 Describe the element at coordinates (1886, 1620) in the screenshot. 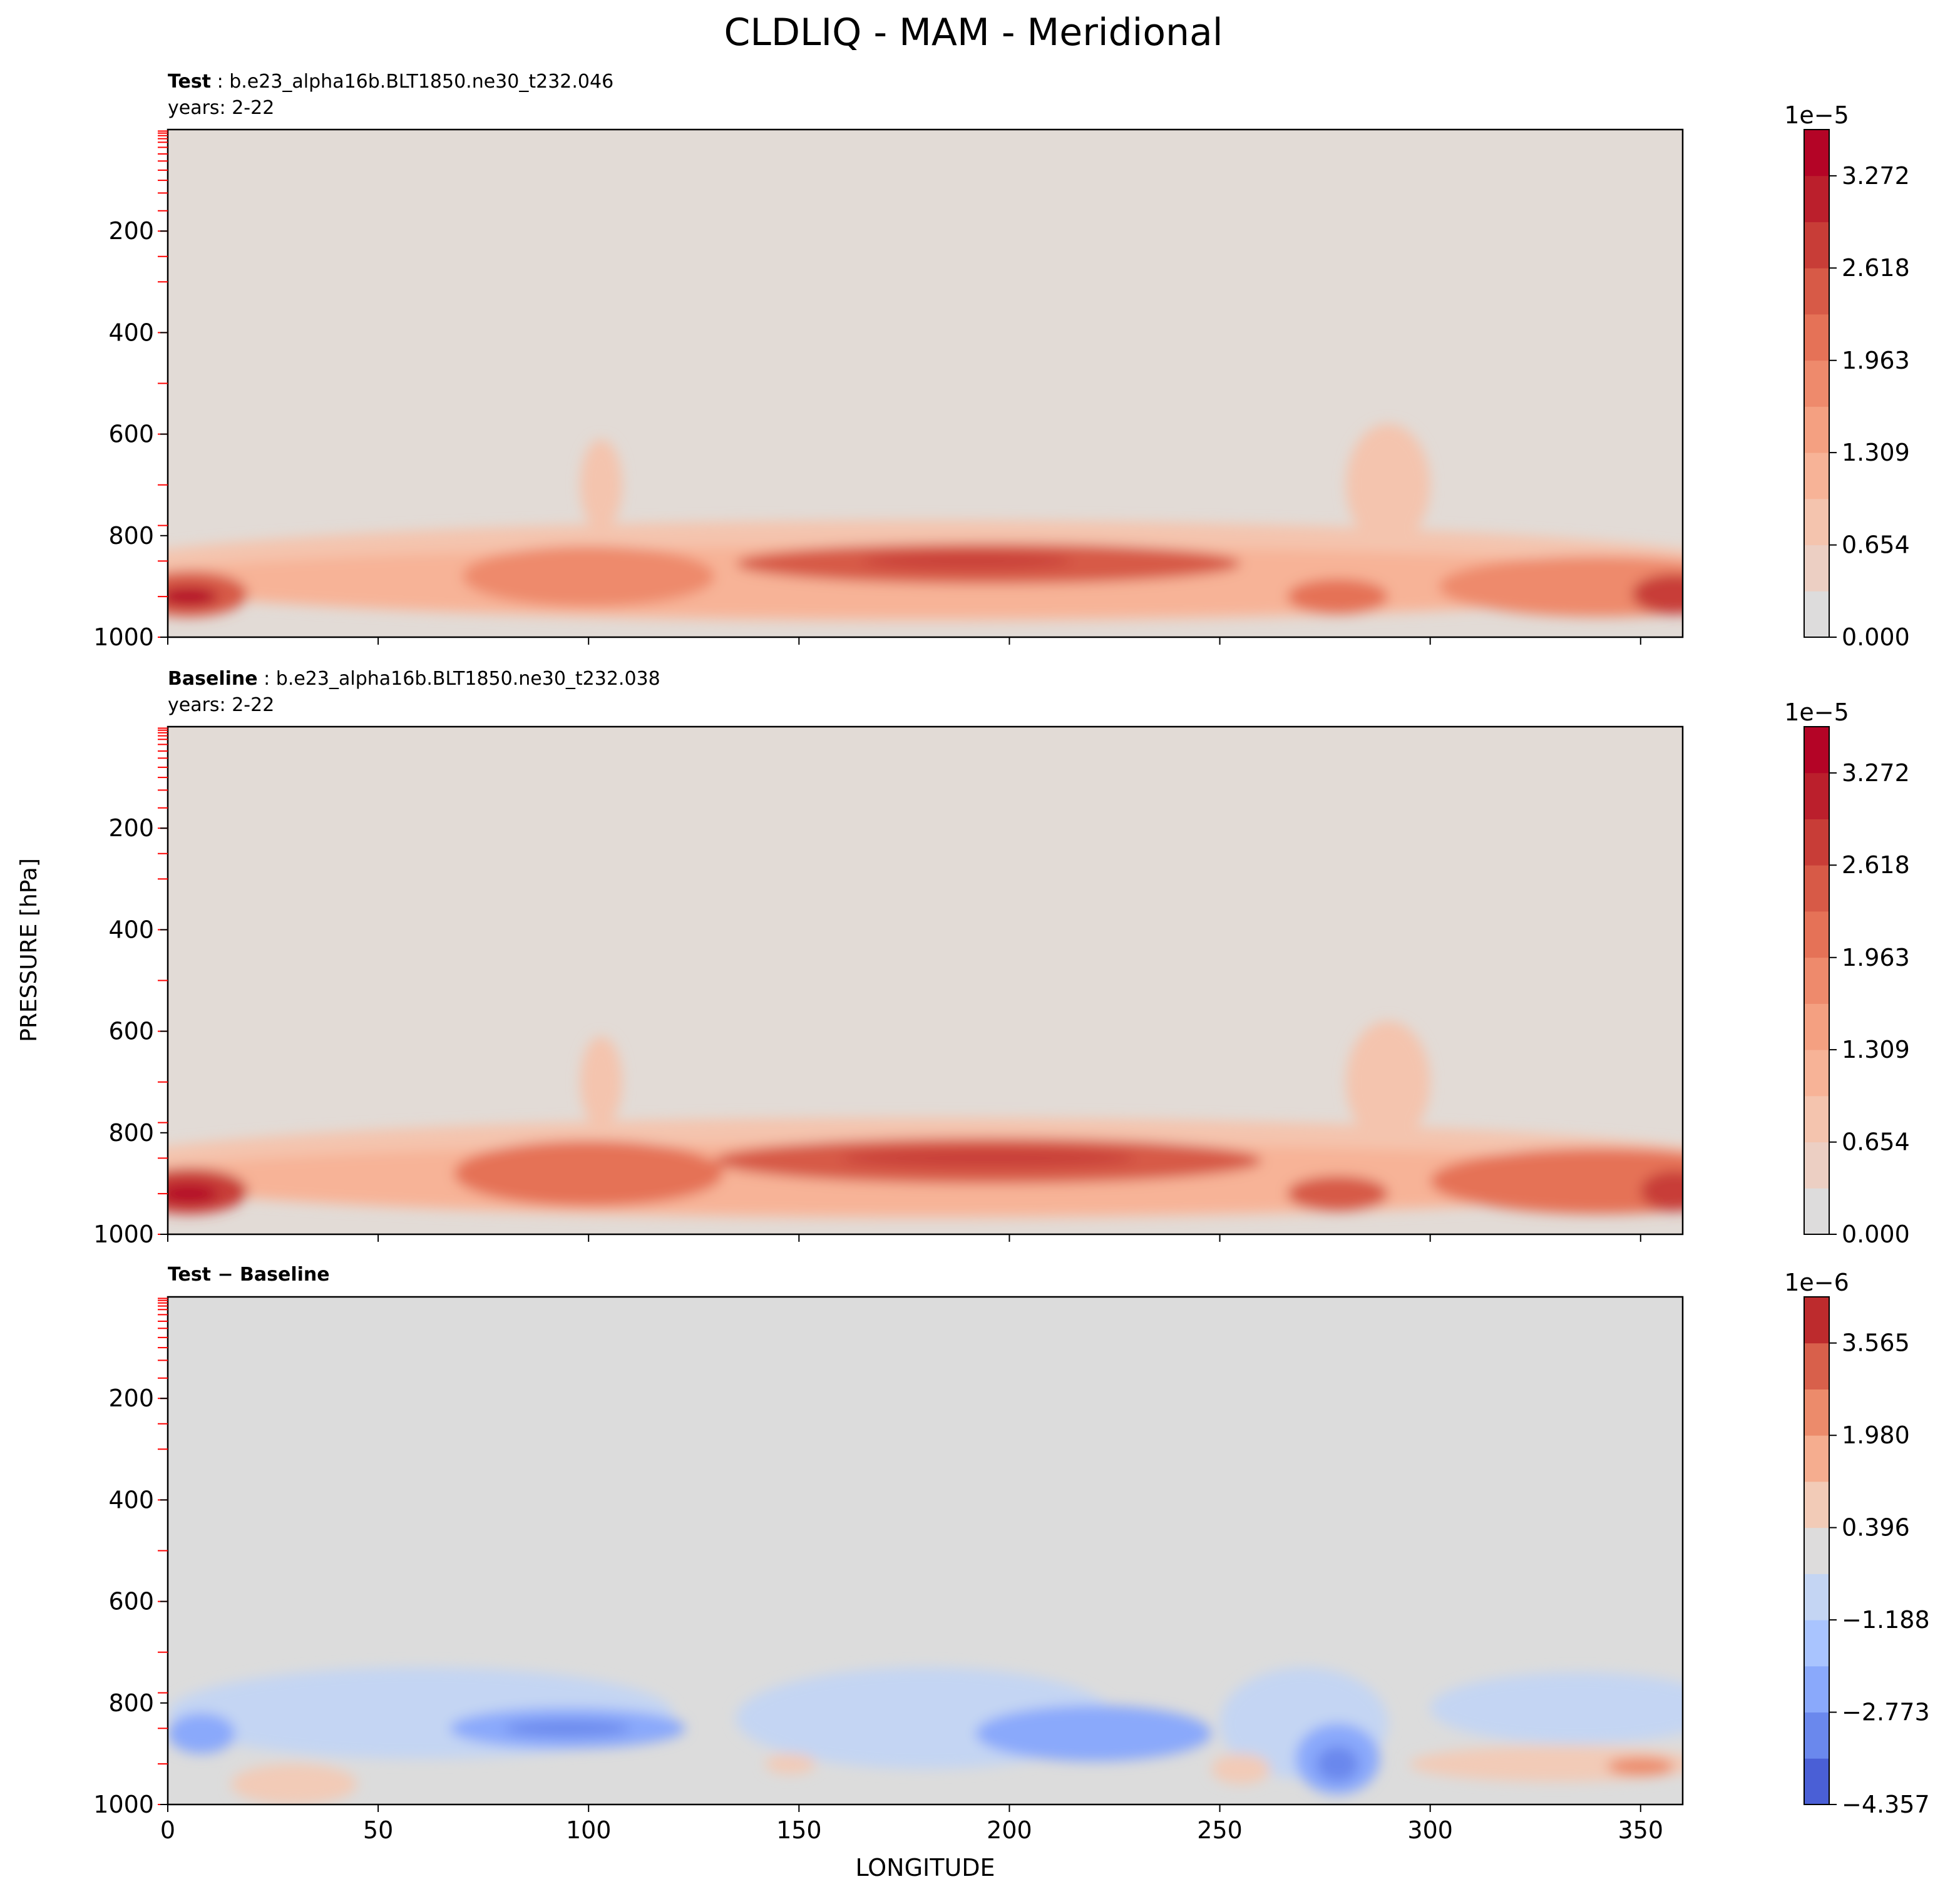

I see `colorbar-tick-label: −1.188` at that location.